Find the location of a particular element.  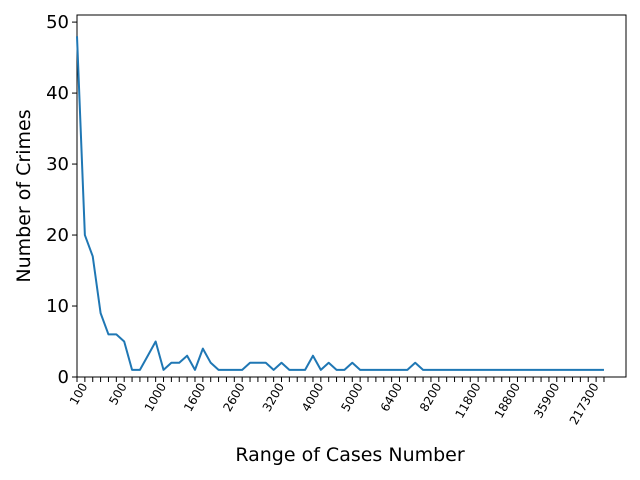

x-tick-label-6400: 6400 is located at coordinates (391, 397).